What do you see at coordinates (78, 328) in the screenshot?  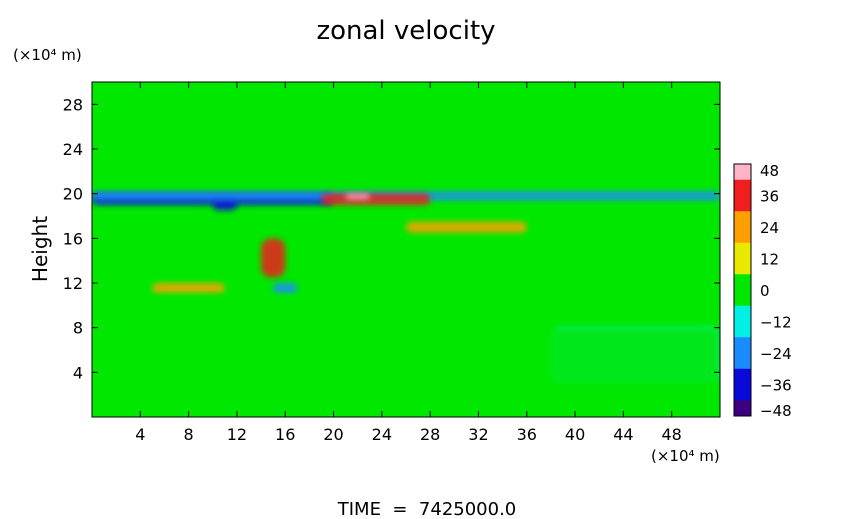 I see `y-tick-label: 8` at bounding box center [78, 328].